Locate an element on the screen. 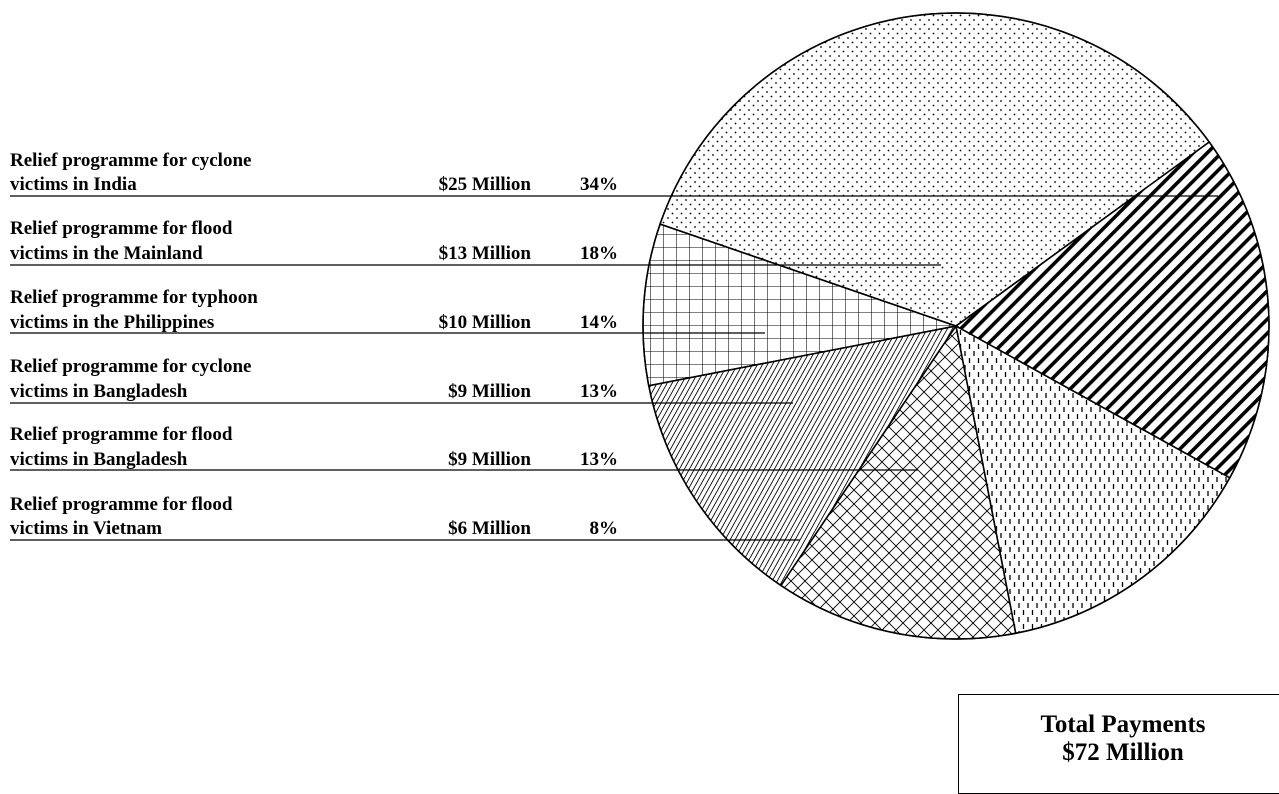 The width and height of the screenshot is (1279, 794). total-payments-box: Total Payments $72 Million is located at coordinates (1118, 744).